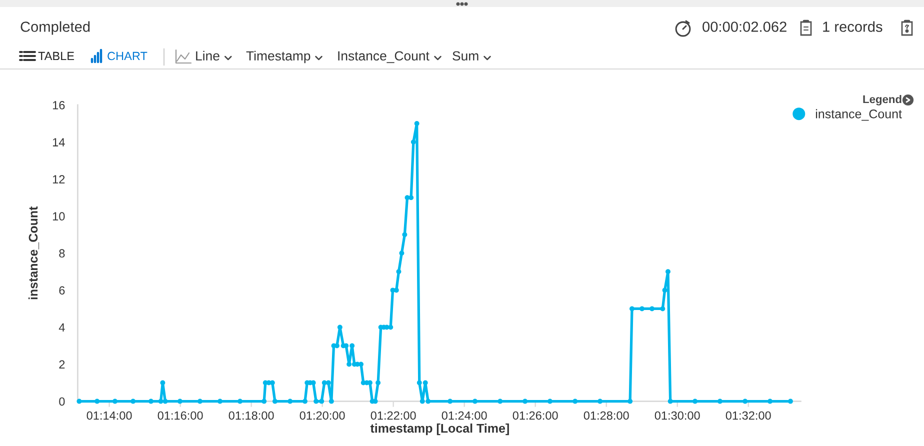  Describe the element at coordinates (55, 28) in the screenshot. I see `text: Completed` at that location.